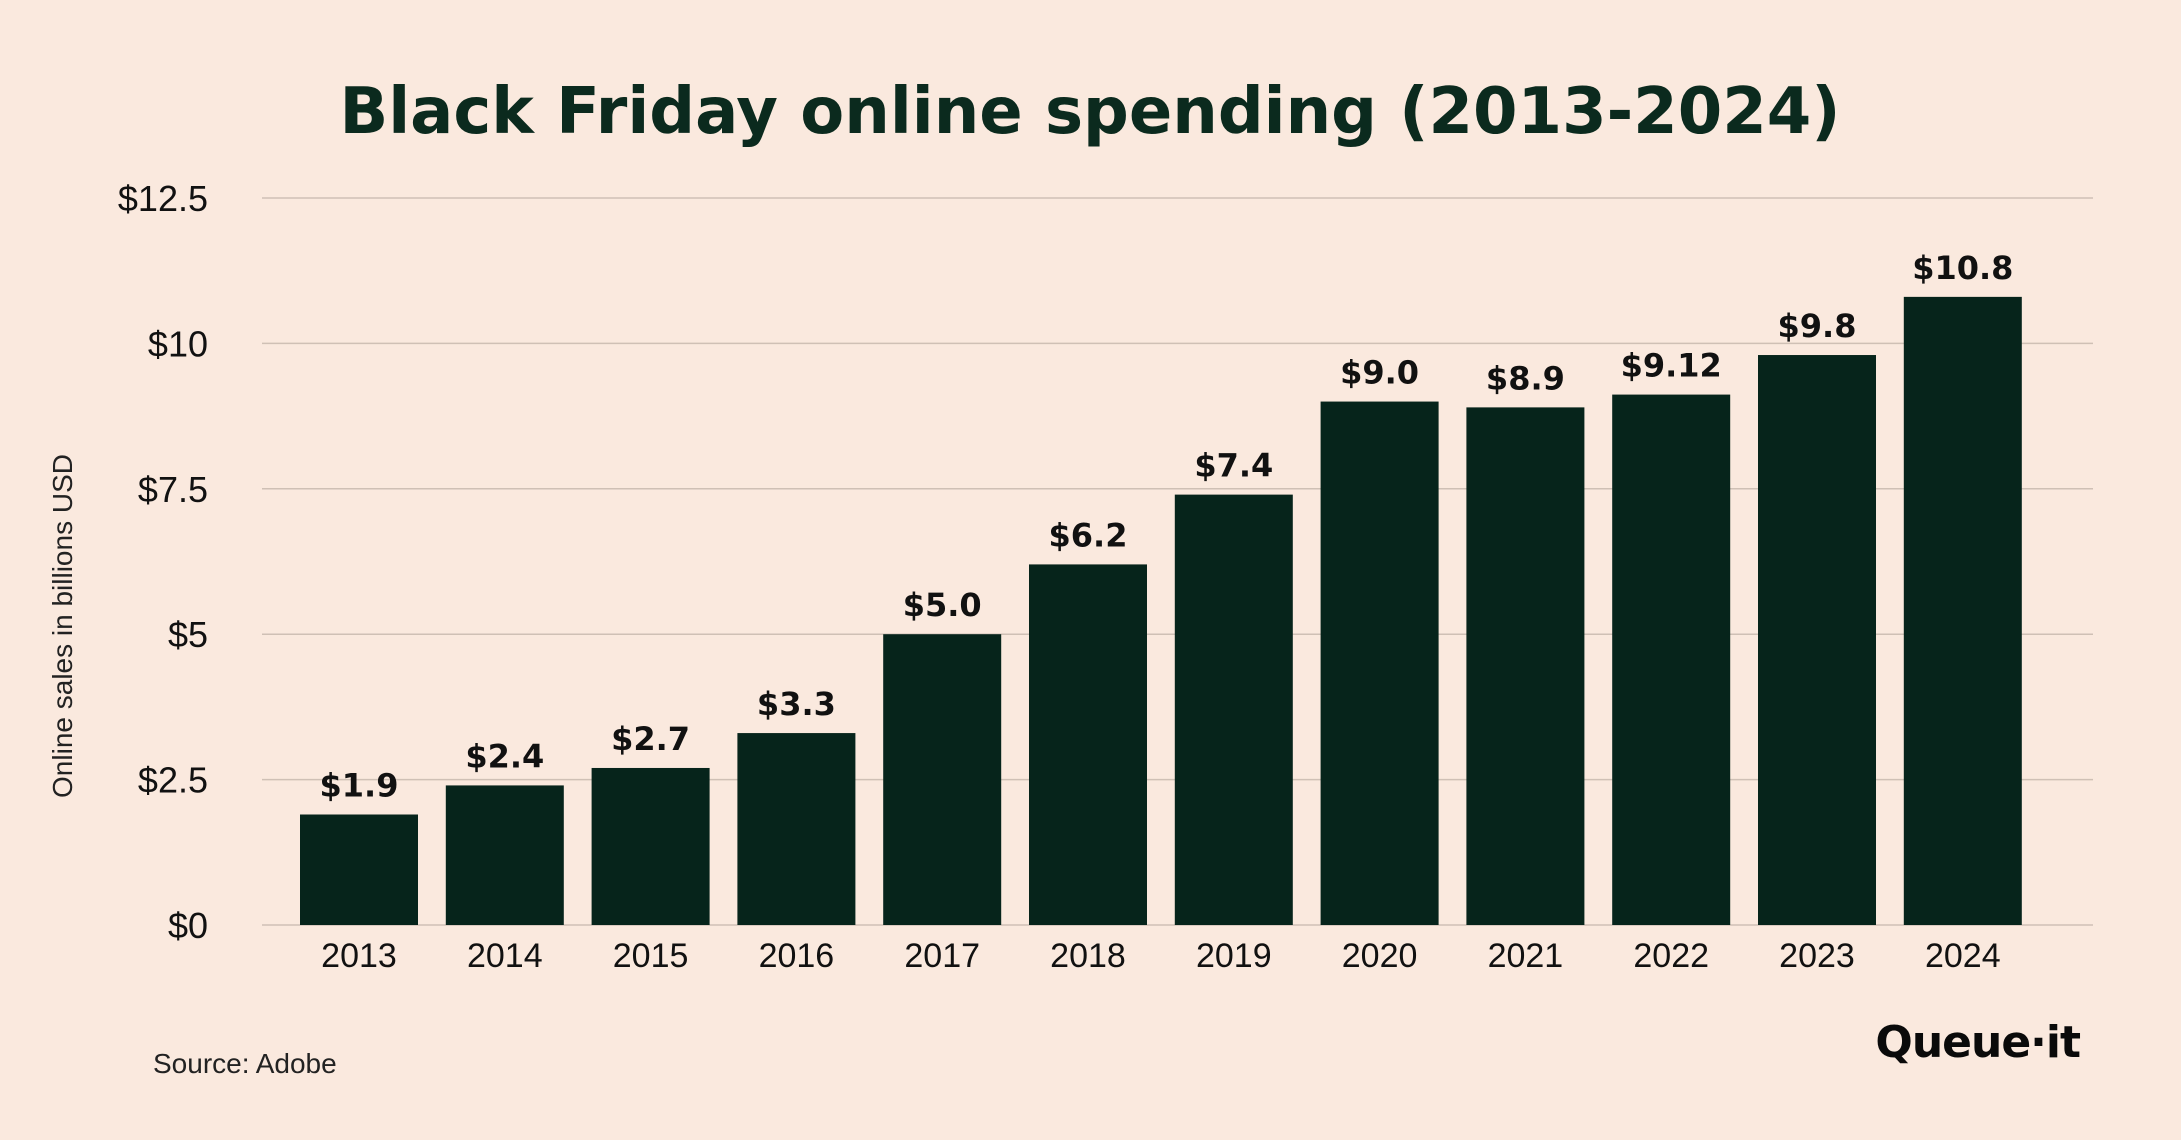 The image size is (2181, 1140). What do you see at coordinates (188, 925) in the screenshot?
I see `y-tick-label: $0` at bounding box center [188, 925].